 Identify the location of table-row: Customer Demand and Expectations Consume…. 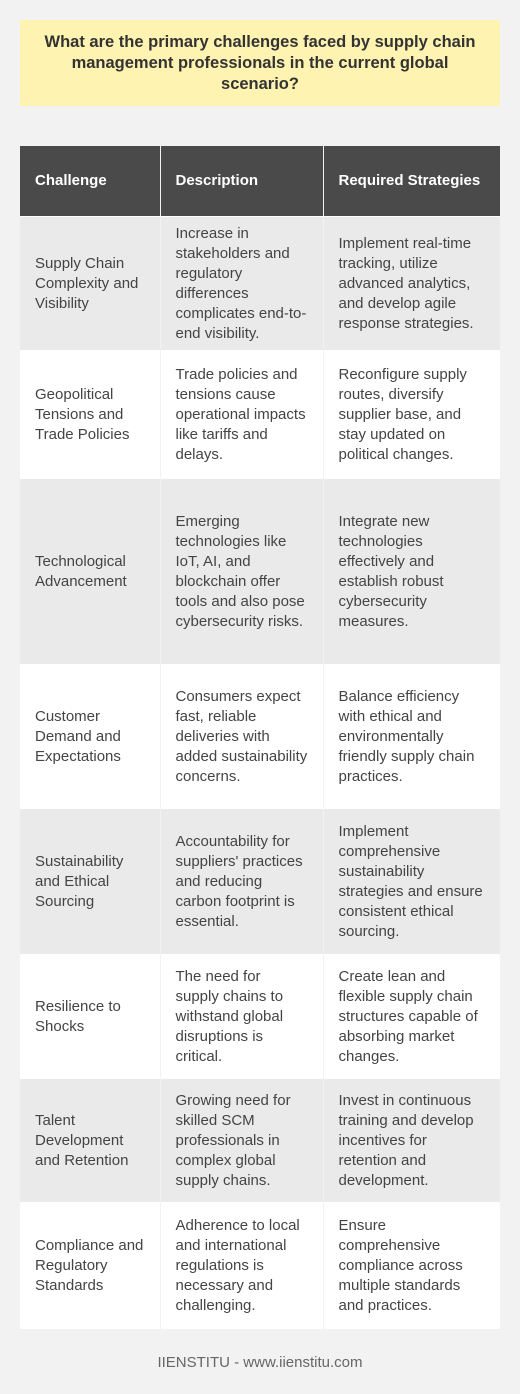
(260, 736).